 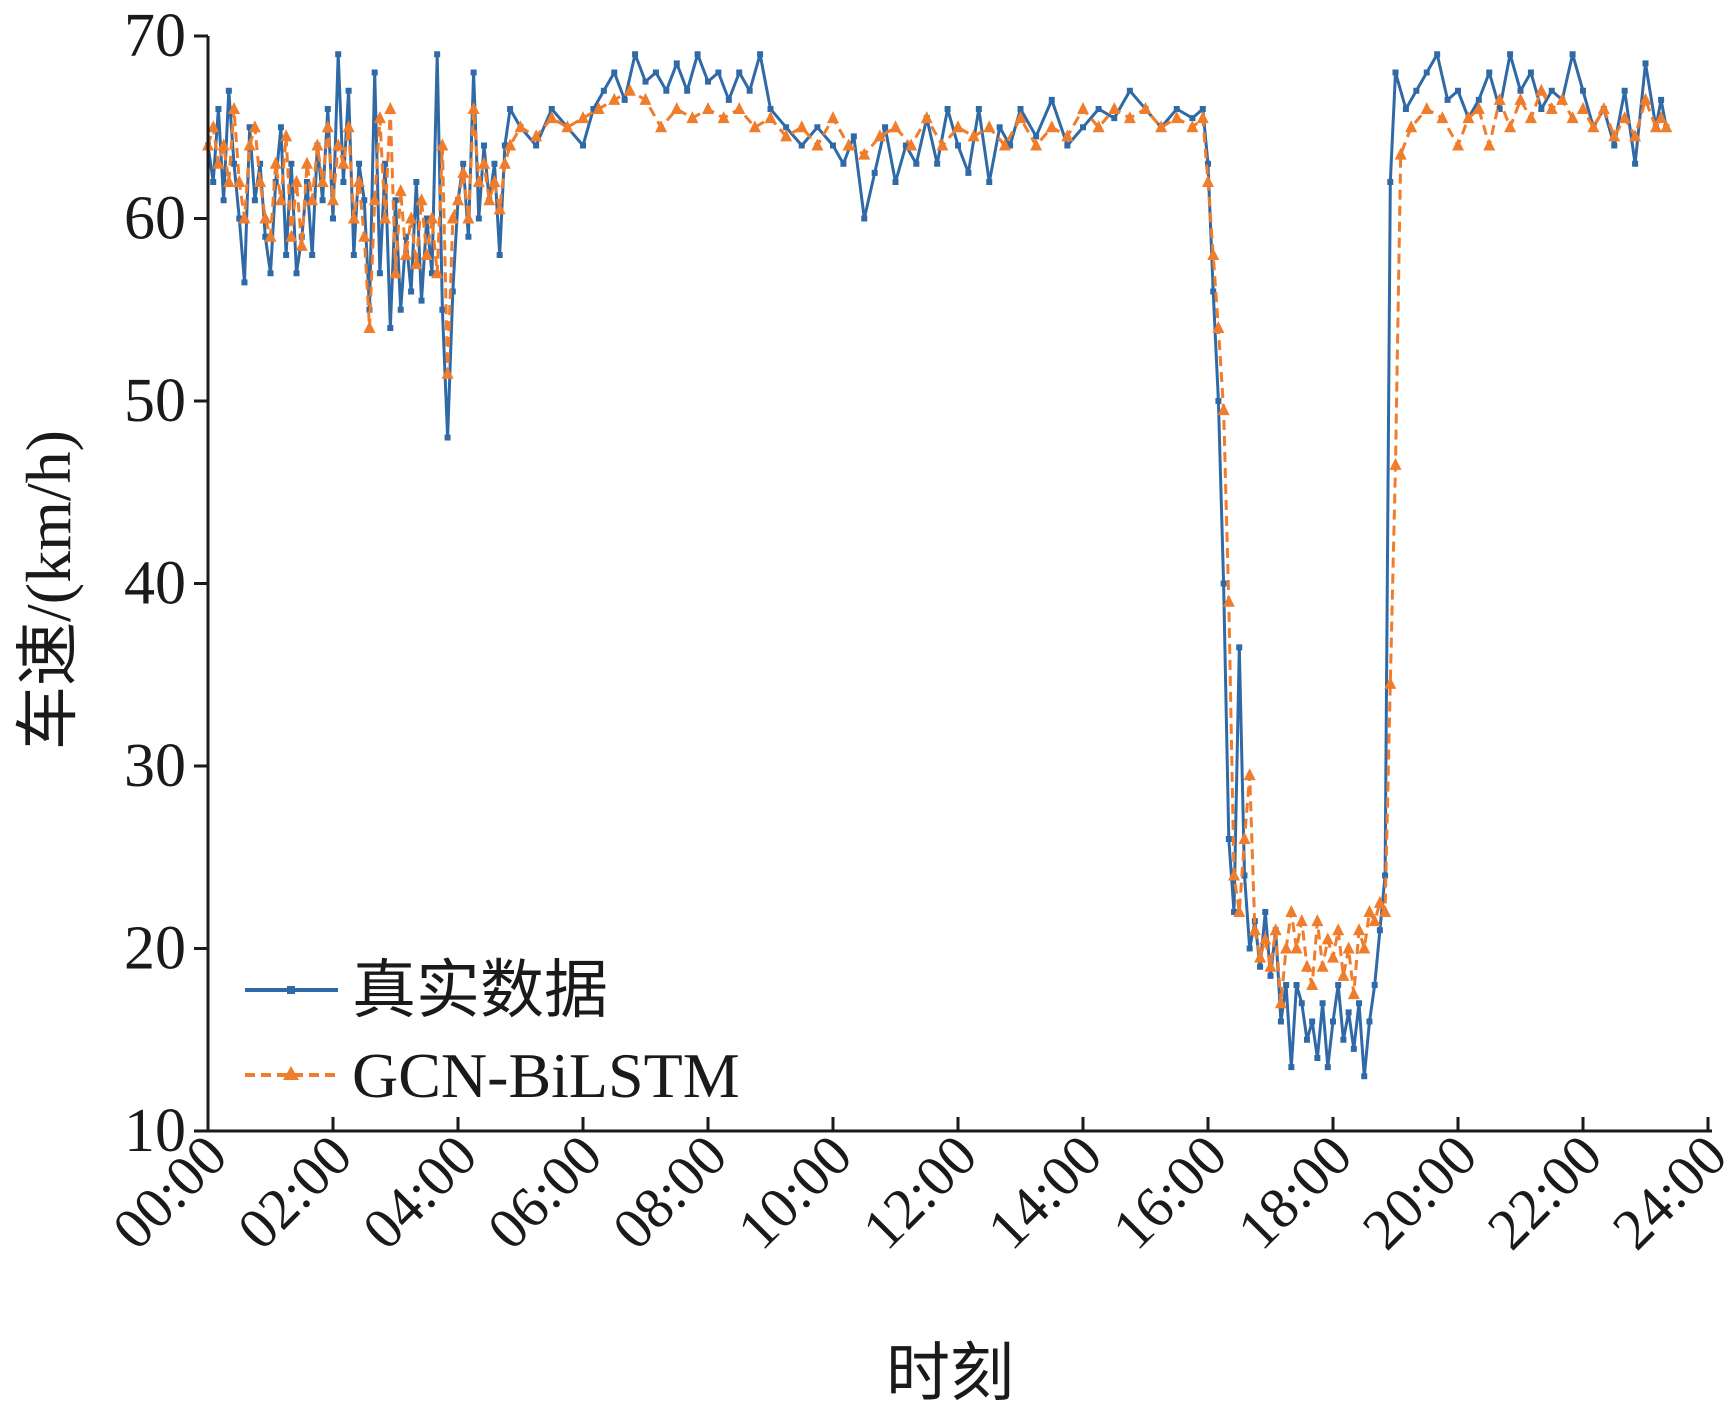 I want to click on y-ticks: 10 20 30 40 50 60 70, so click(x=166, y=583).